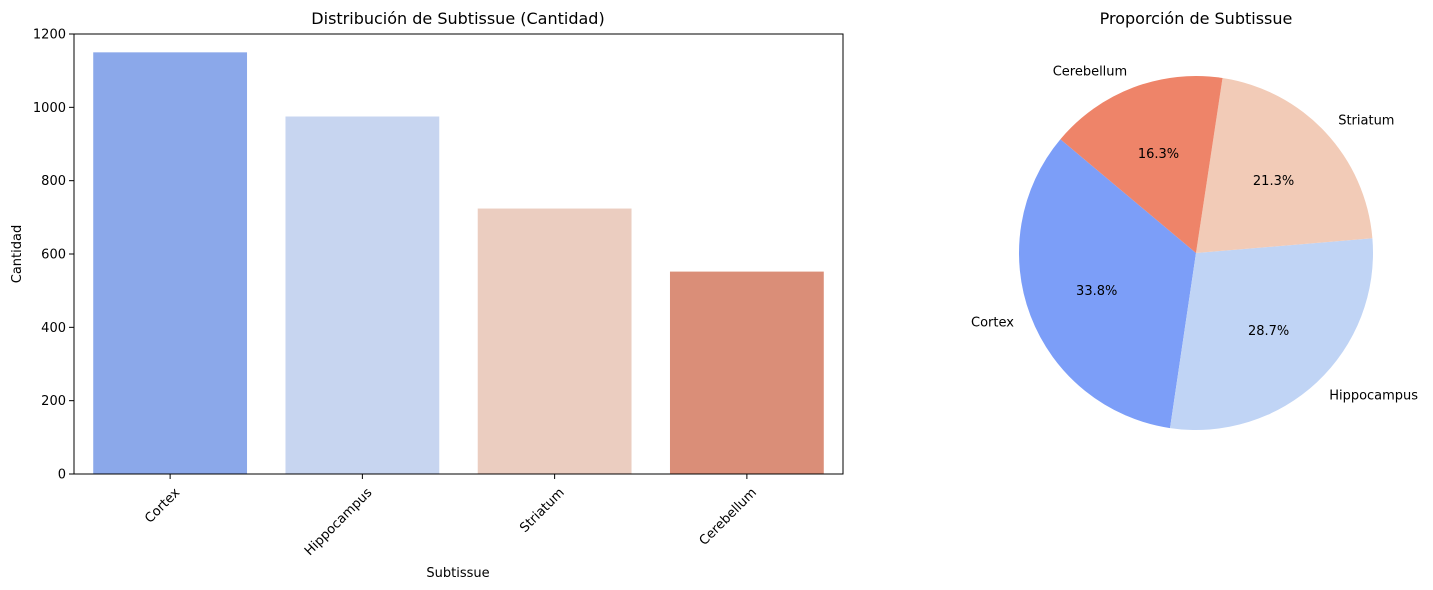 The height and width of the screenshot is (590, 1433). What do you see at coordinates (1373, 396) in the screenshot?
I see `pie-label-hippocampus: Hippocampus` at bounding box center [1373, 396].